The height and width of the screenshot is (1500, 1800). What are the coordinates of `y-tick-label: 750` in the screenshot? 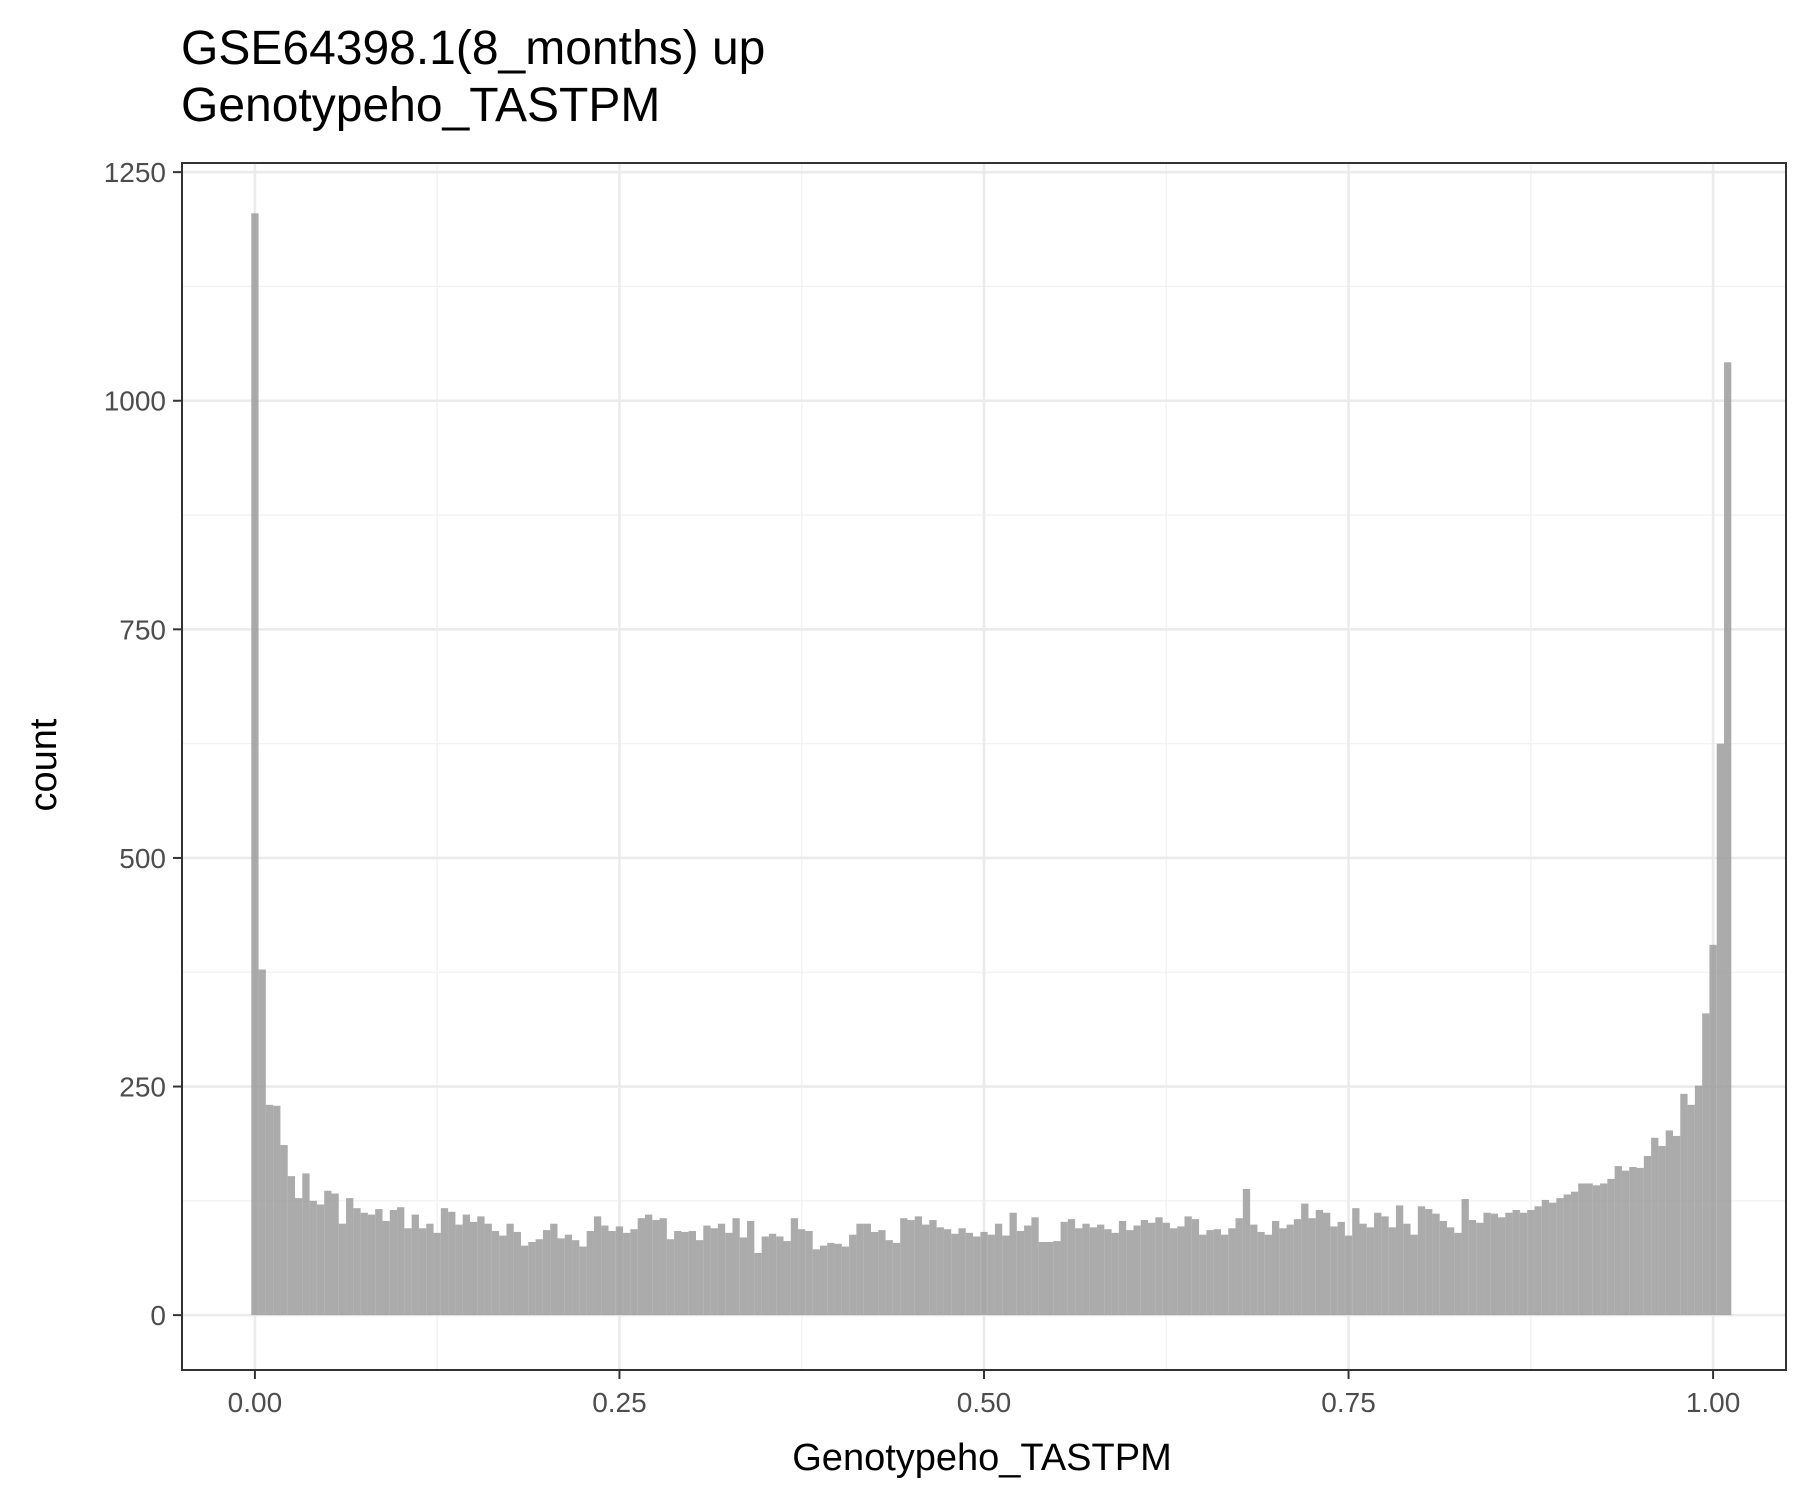 It's located at (142, 629).